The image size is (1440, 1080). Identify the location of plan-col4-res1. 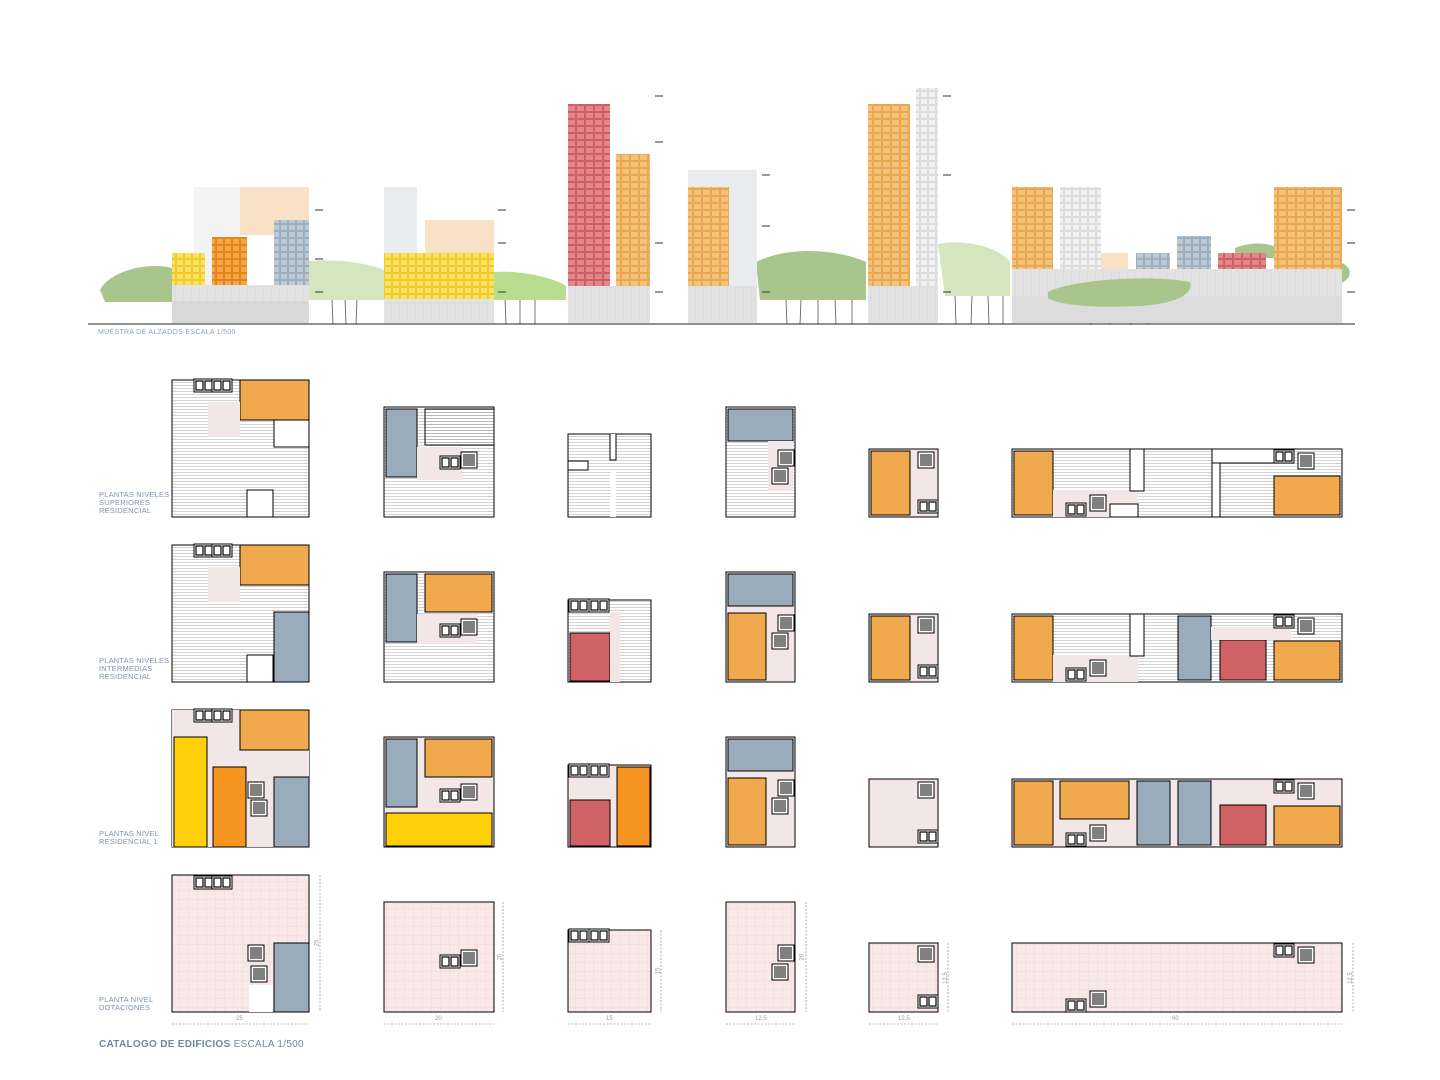
(760, 792).